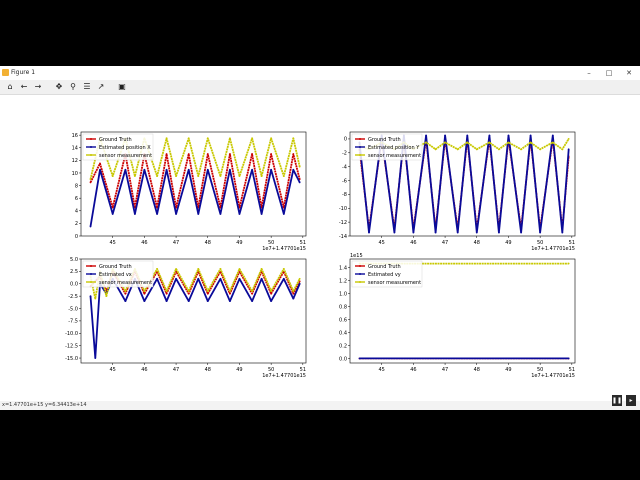  Describe the element at coordinates (74, 260) in the screenshot. I see `y-tick-label: 5.0` at that location.